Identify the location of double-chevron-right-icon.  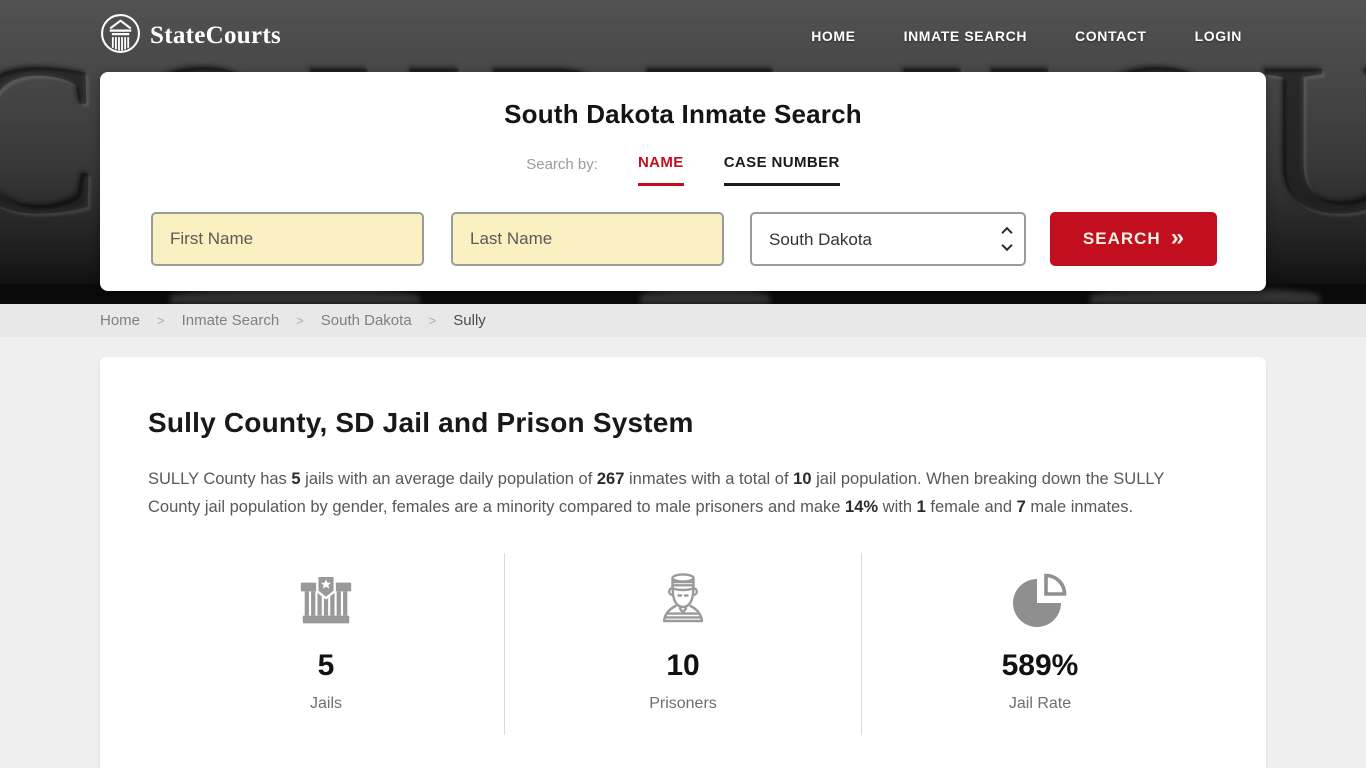
(1177, 238).